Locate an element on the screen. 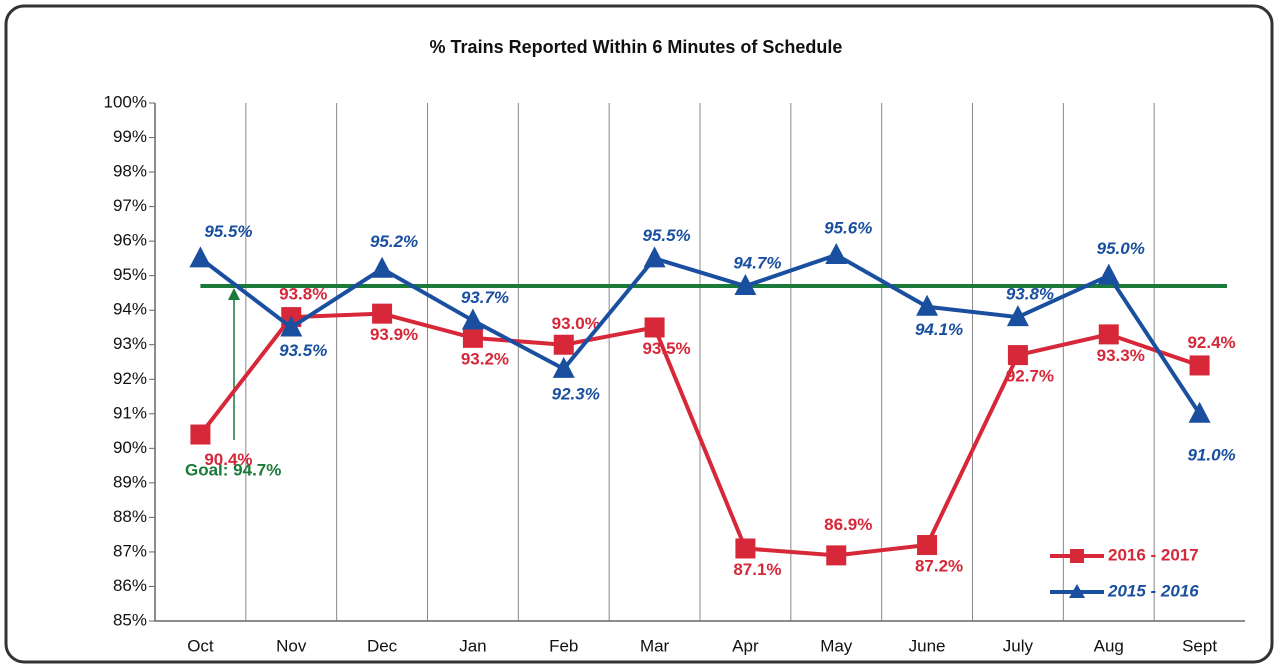 Image resolution: width=1278 pixels, height=669 pixels. y-tick-label: 92% is located at coordinates (130, 378).